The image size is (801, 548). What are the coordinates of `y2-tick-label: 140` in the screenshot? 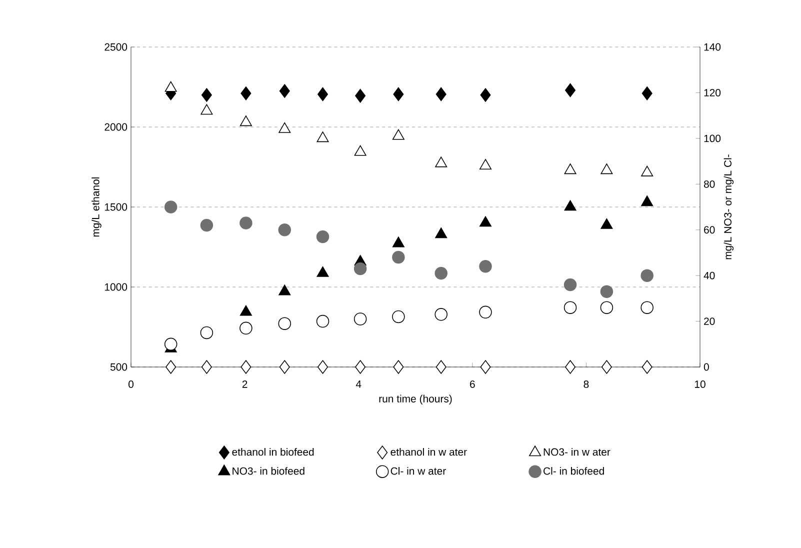 It's located at (712, 47).